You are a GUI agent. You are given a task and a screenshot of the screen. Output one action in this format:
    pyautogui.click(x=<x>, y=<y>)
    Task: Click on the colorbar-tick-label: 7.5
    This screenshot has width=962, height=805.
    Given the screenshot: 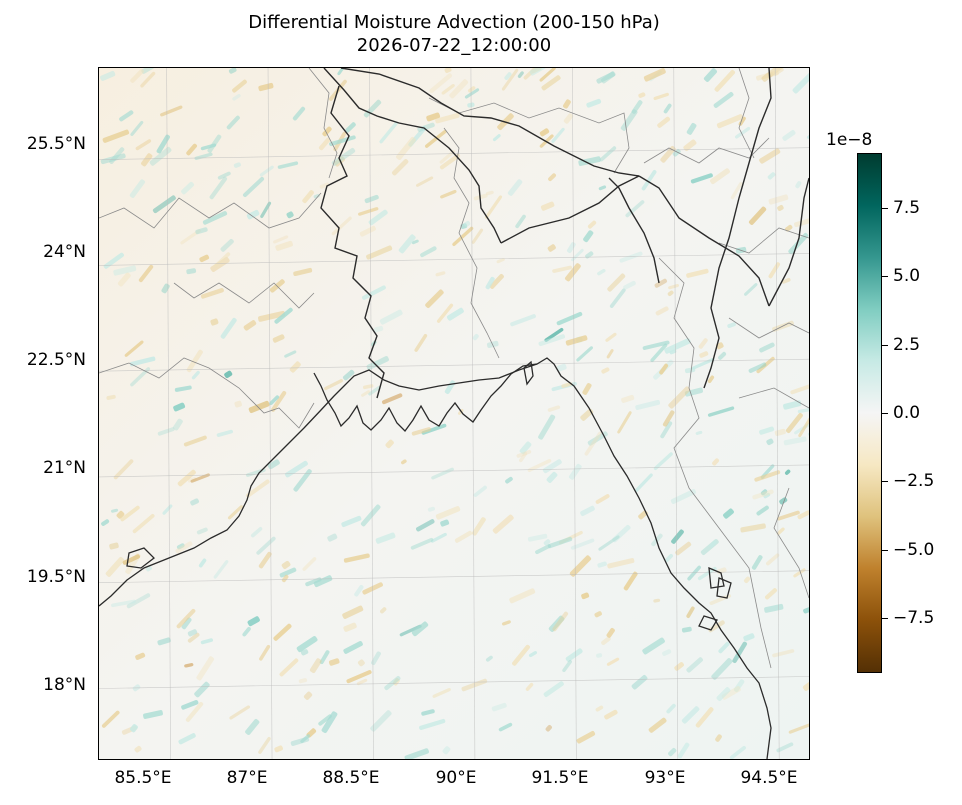 What is the action you would take?
    pyautogui.click(x=907, y=207)
    